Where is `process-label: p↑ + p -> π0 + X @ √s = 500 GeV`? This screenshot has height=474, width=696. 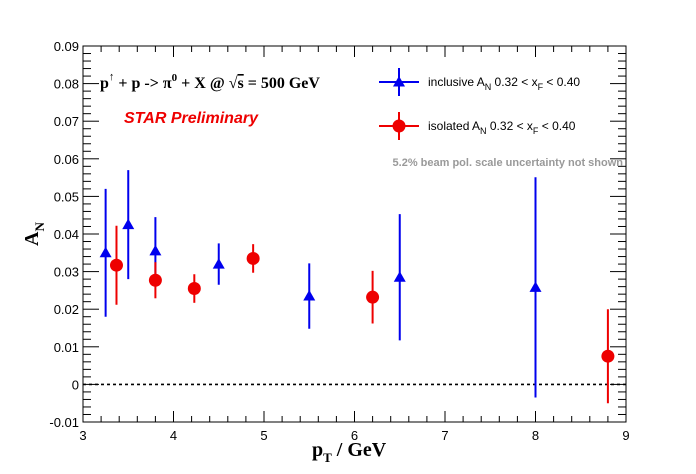
process-label: p↑ + p -> π0 + X @ √s = 500 GeV is located at coordinates (210, 81).